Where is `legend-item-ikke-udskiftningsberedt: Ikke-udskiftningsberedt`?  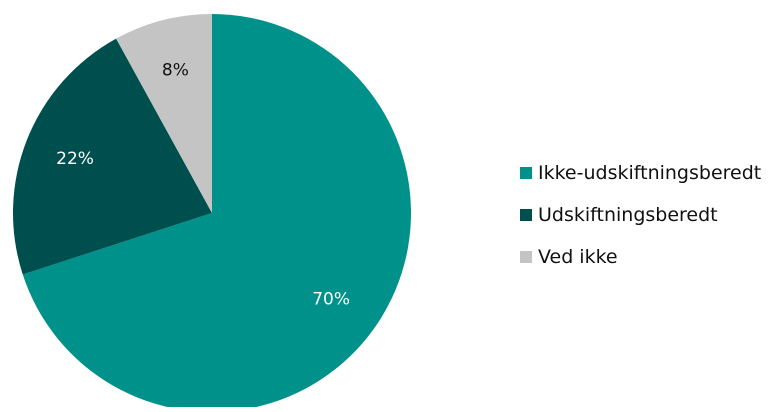
legend-item-ikke-udskiftningsberedt: Ikke-udskiftningsberedt is located at coordinates (640, 173).